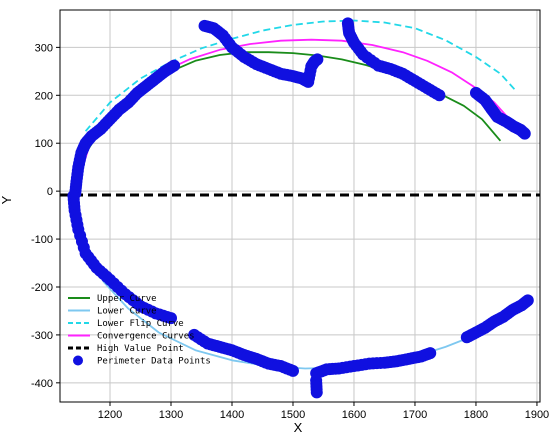 Image resolution: width=550 pixels, height=440 pixels. Describe the element at coordinates (293, 415) in the screenshot. I see `x-tick-label: 1500` at that location.